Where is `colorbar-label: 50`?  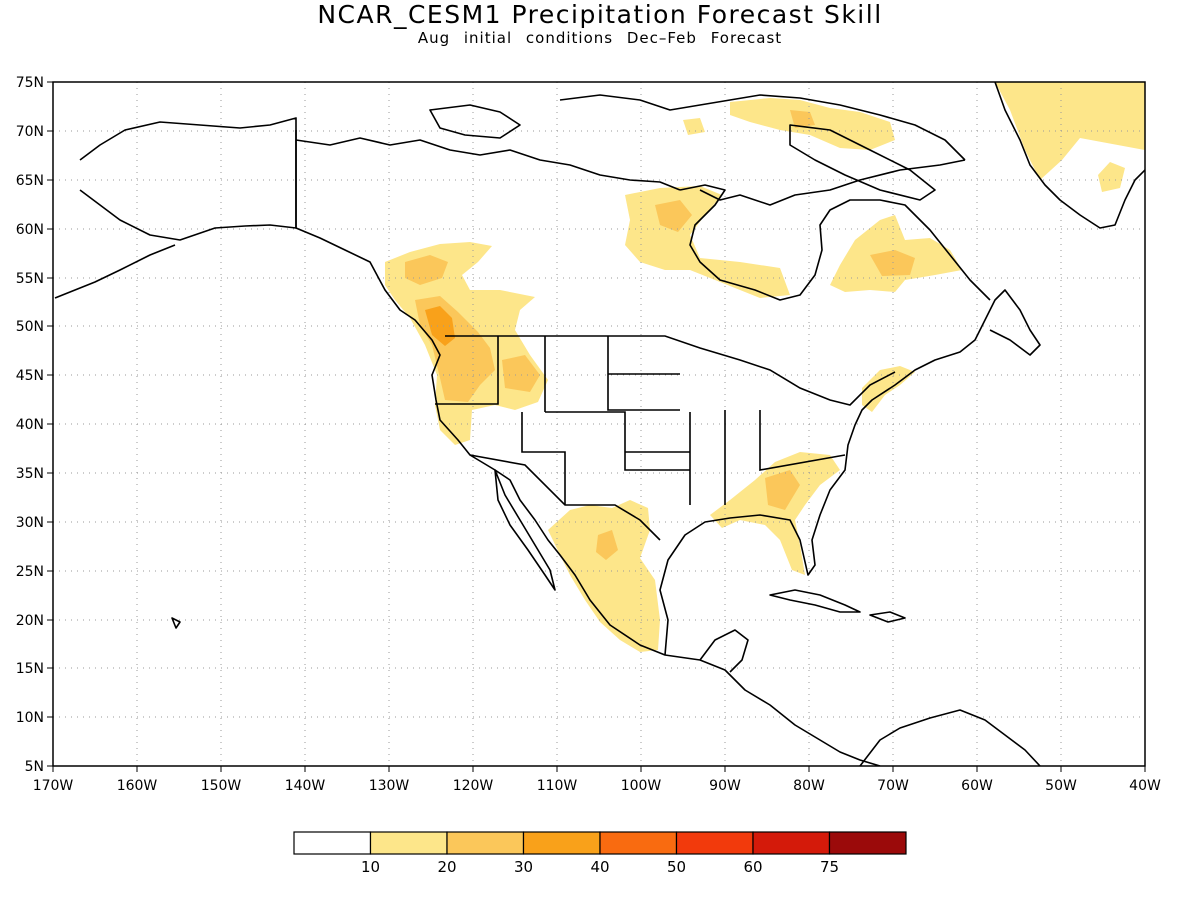 colorbar-label: 50 is located at coordinates (676, 867).